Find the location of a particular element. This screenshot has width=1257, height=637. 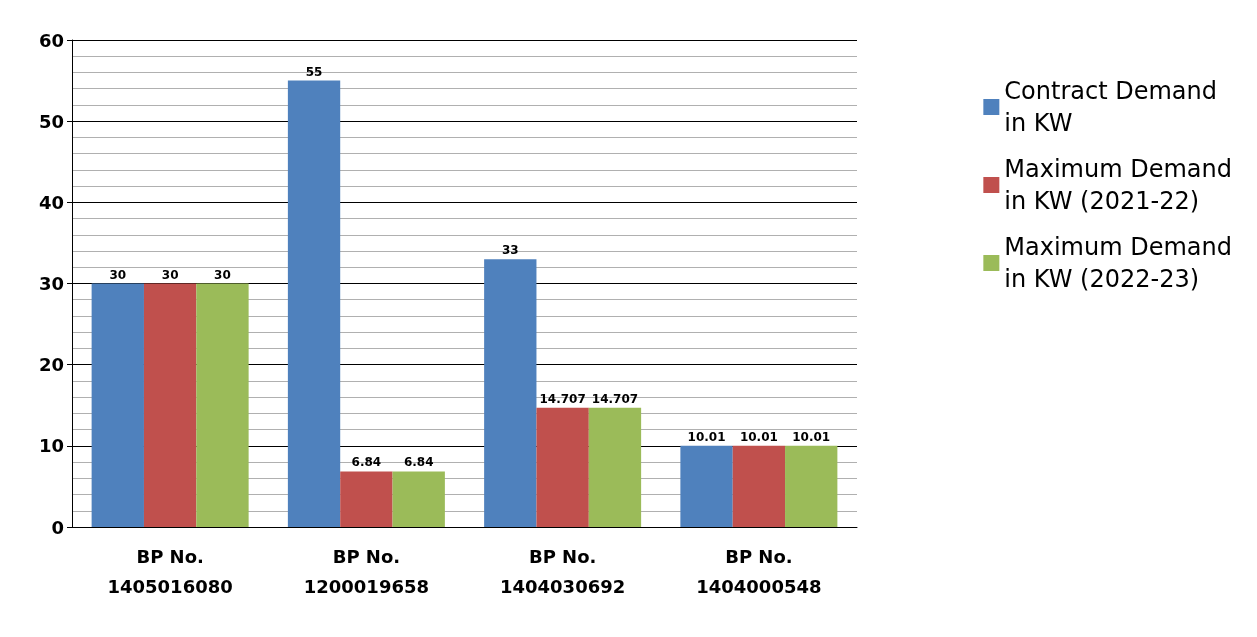

y-tick-label: 40 is located at coordinates (51, 202).